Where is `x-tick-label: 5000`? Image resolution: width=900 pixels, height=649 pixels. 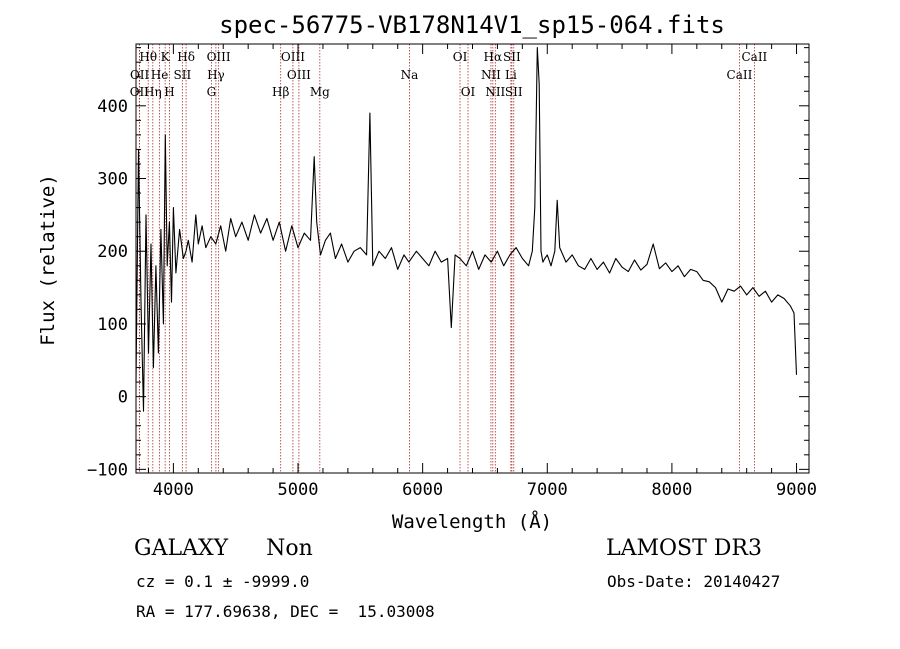 x-tick-label: 5000 is located at coordinates (298, 490).